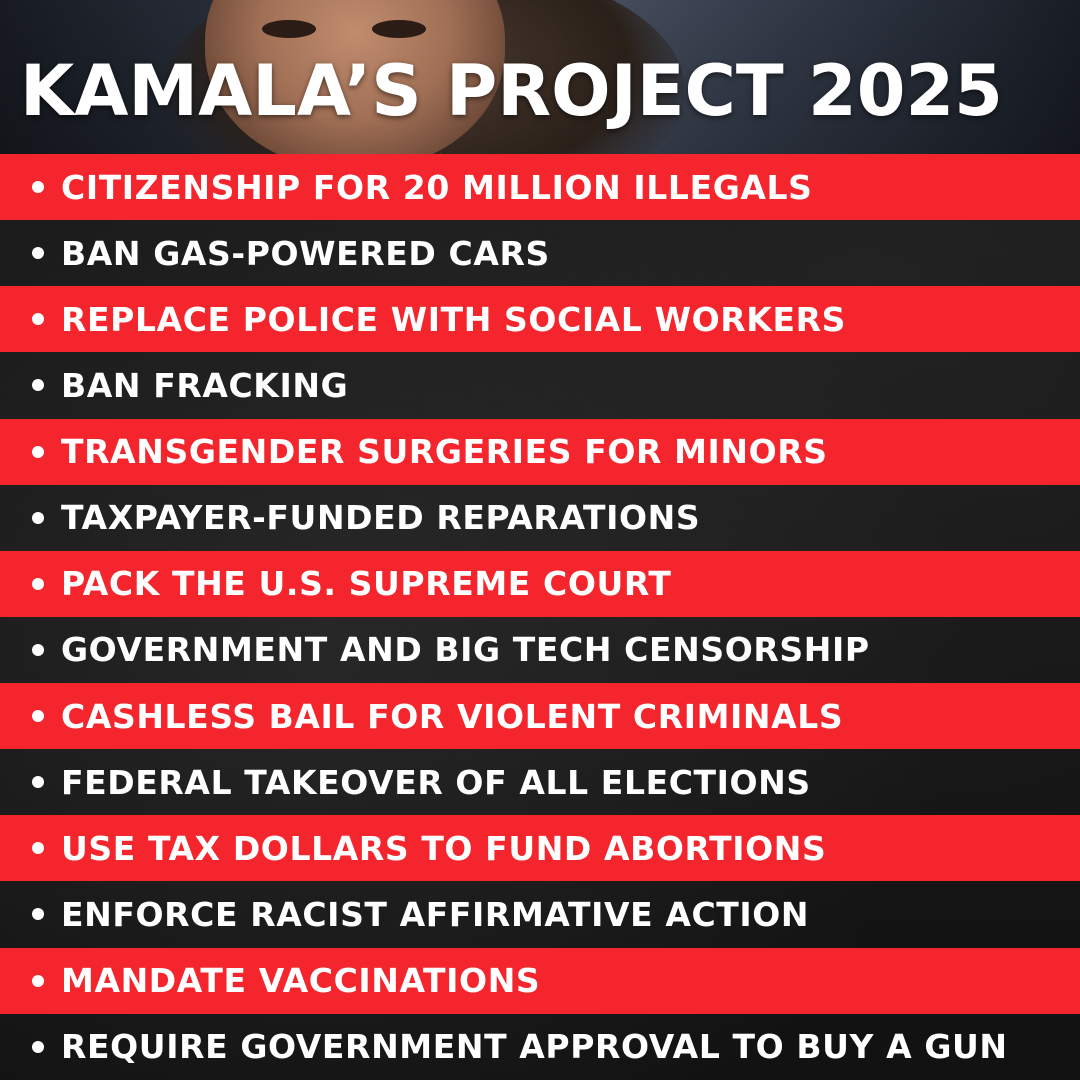 The height and width of the screenshot is (1080, 1080). I want to click on list-item-text: TRANSGENDER SURGERIES FOR MINORS, so click(444, 452).